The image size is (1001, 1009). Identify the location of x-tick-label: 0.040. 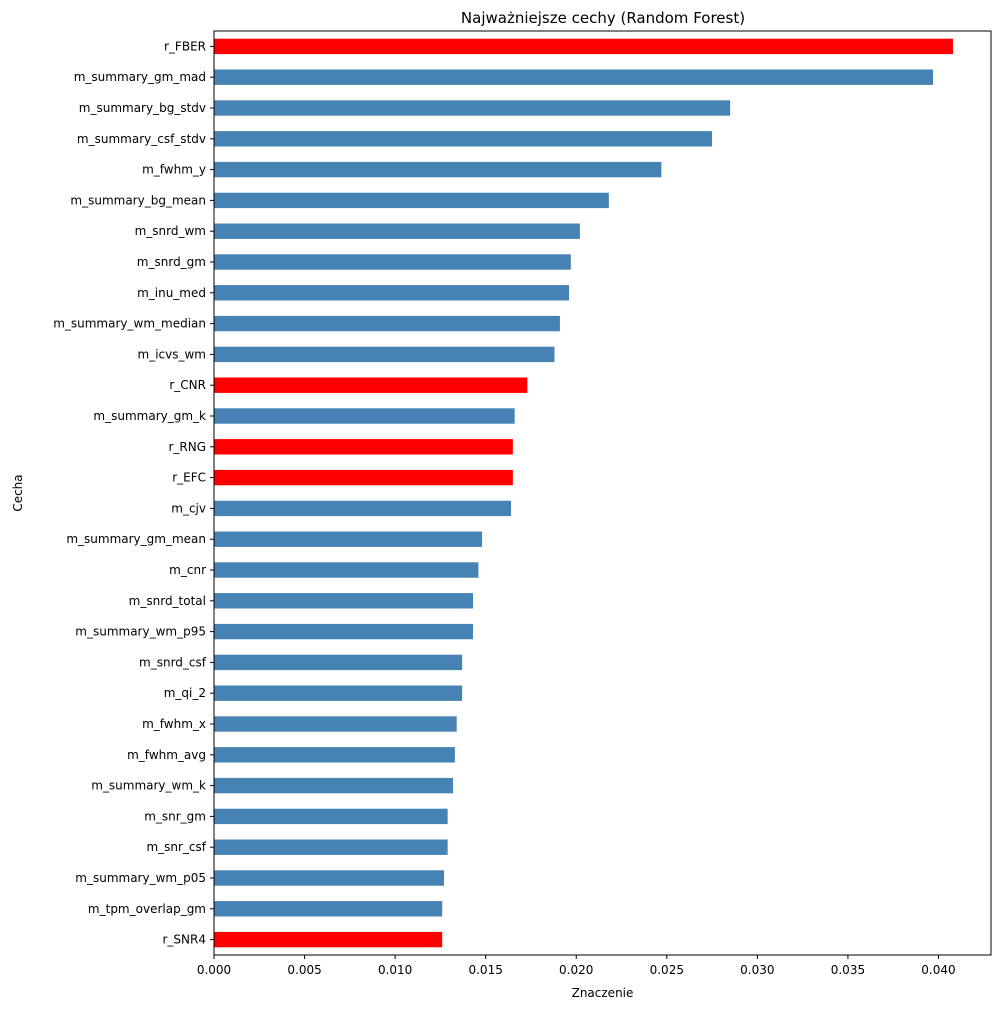
(938, 970).